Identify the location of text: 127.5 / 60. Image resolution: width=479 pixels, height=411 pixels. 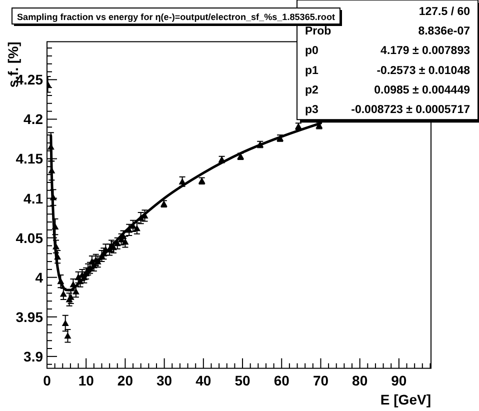
(444, 12).